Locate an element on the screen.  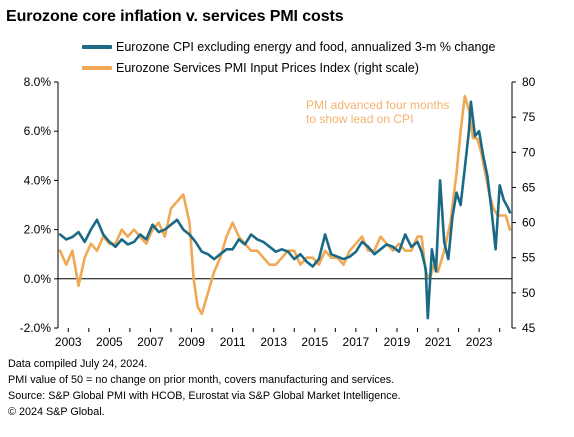
right-tick-label: 65 is located at coordinates (529, 187).